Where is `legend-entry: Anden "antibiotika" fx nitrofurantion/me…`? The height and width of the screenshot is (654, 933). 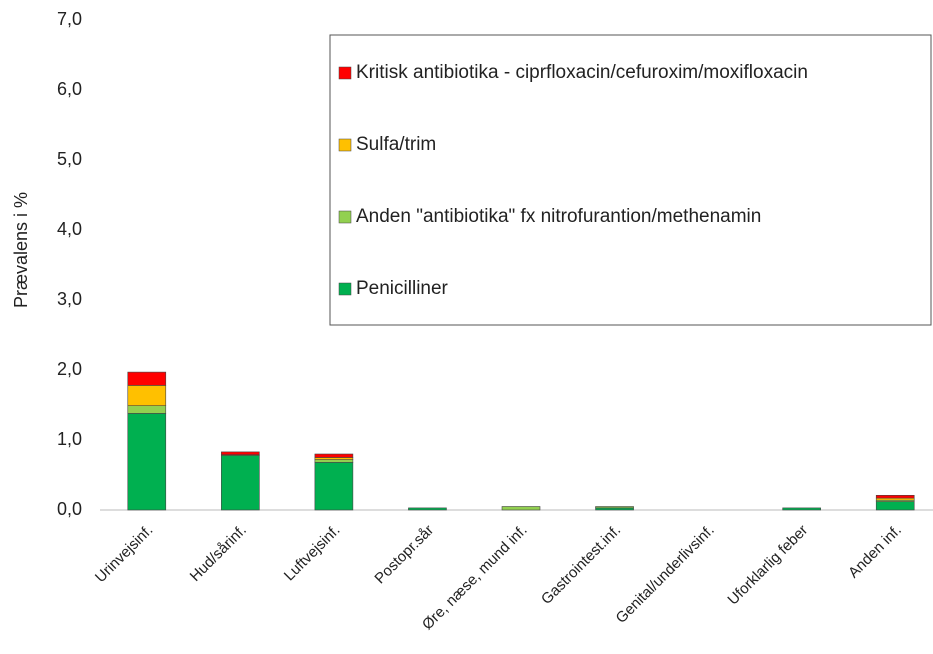 legend-entry: Anden "antibiotika" fx nitrofurantion/me… is located at coordinates (558, 216).